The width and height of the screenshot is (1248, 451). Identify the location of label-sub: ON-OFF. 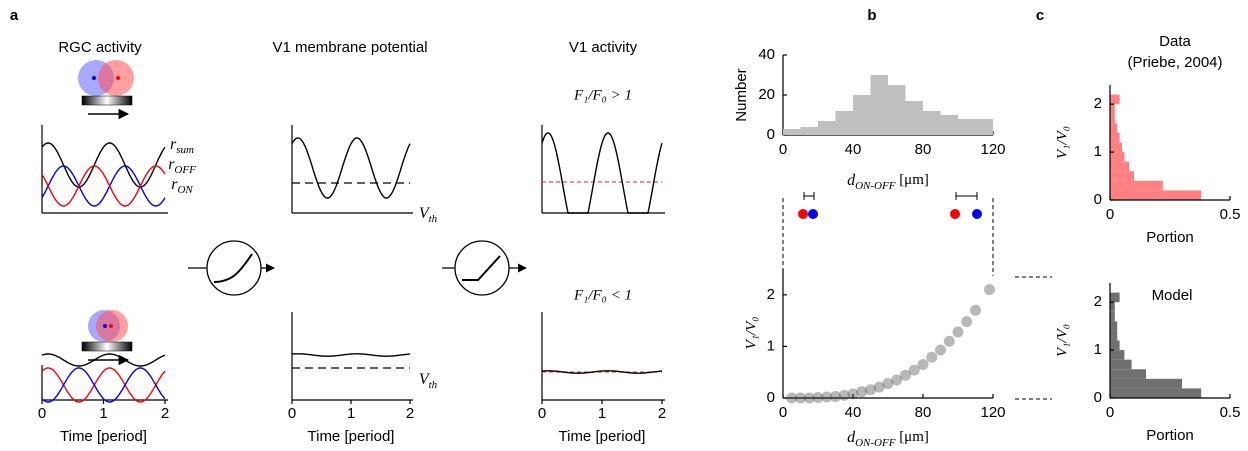
(875, 443).